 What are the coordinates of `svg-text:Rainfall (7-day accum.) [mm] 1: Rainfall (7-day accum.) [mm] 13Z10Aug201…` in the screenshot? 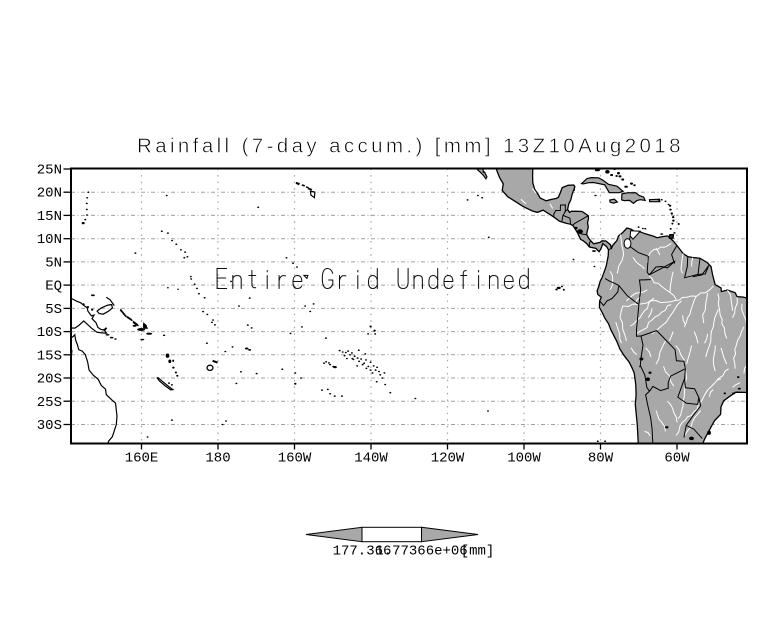 It's located at (409, 146).